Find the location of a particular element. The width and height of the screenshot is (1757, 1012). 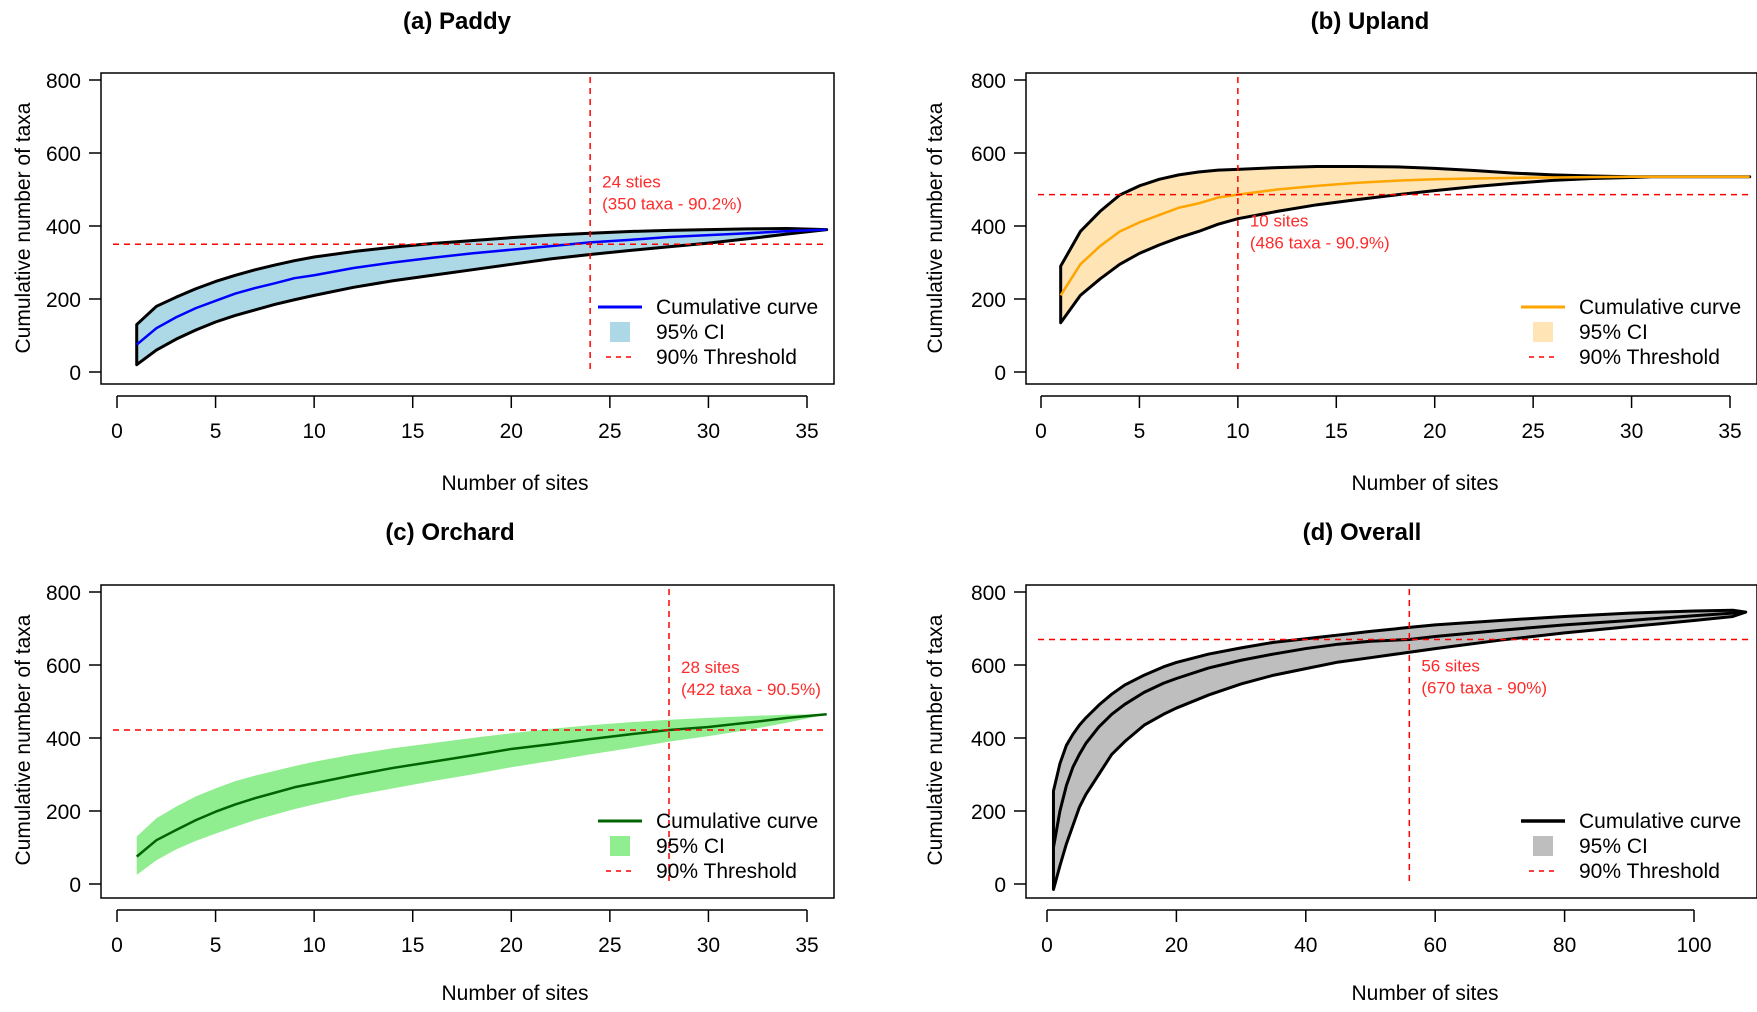

x-tick-label: 100 is located at coordinates (1693, 945).